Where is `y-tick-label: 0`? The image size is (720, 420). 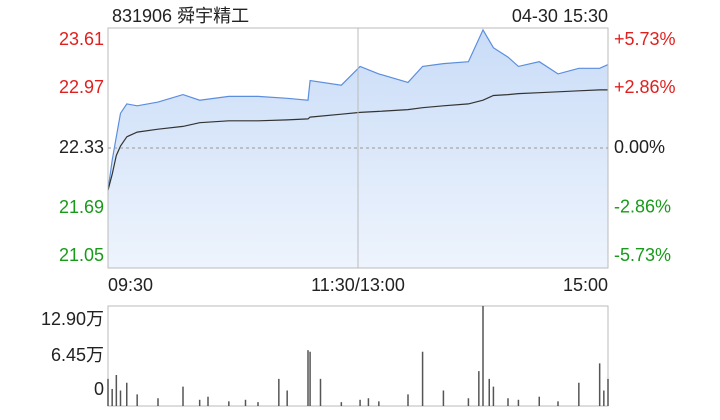
y-tick-label: 0 is located at coordinates (99, 389).